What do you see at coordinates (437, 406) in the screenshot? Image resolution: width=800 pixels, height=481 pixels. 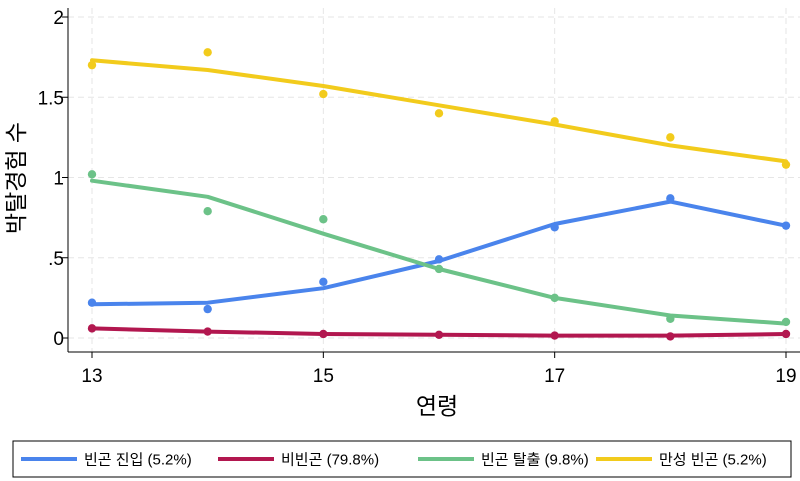 I see `x-axis-title: 연령` at bounding box center [437, 406].